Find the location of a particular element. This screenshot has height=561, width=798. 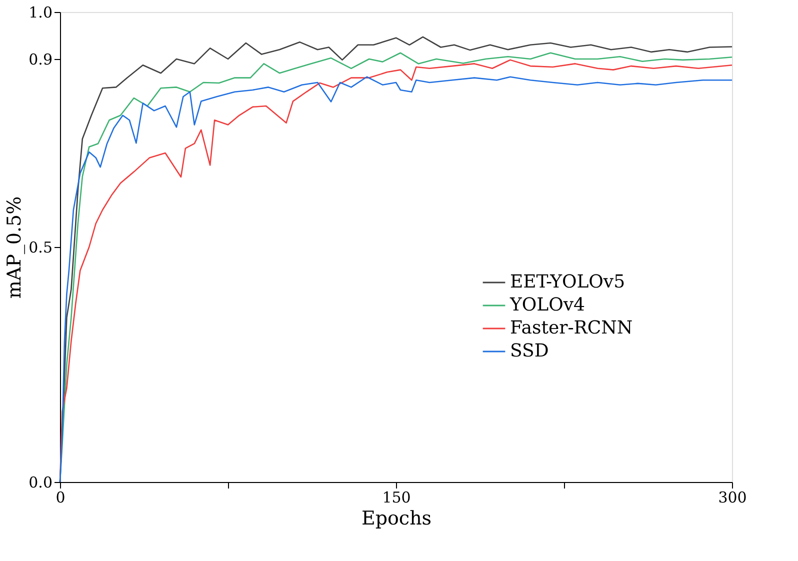

y-tick-label: 0.0 is located at coordinates (40, 483).